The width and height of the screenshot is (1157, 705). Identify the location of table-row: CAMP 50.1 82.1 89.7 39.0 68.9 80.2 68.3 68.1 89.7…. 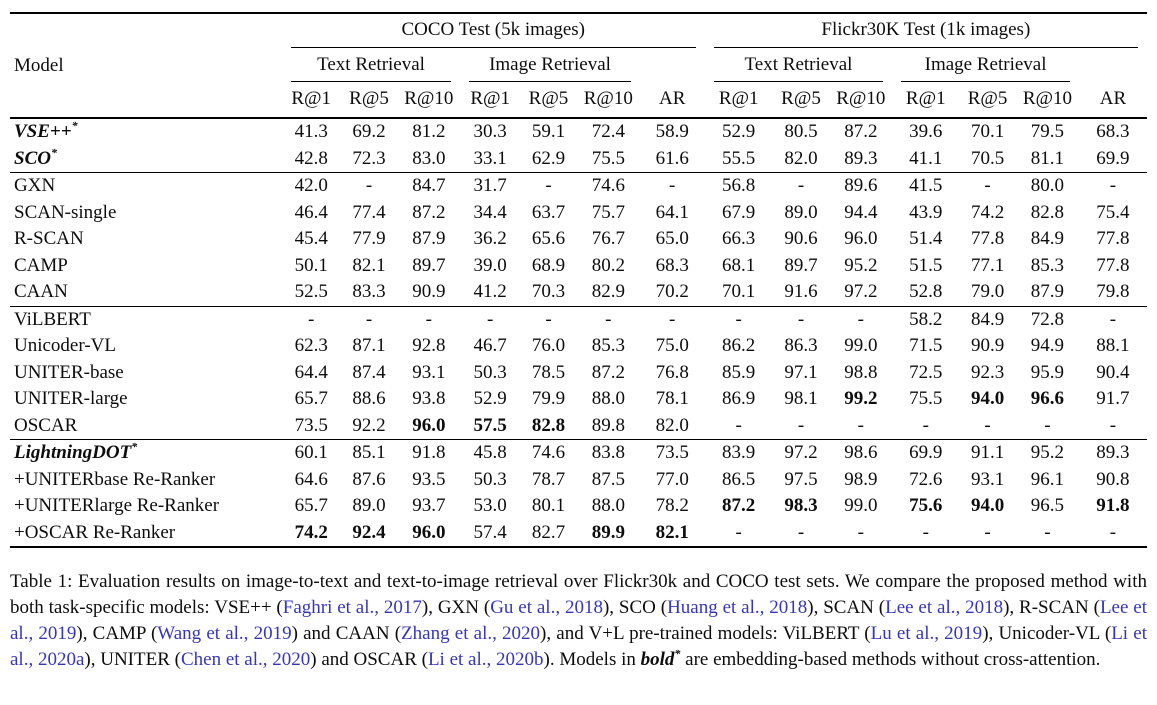
(578, 266).